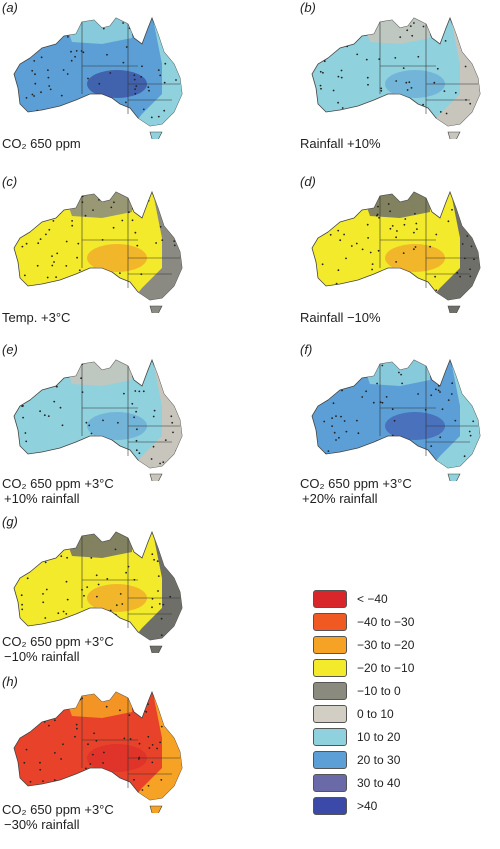 Image resolution: width=500 pixels, height=849 pixels. Describe the element at coordinates (398, 600) in the screenshot. I see `legend-item: < −40` at that location.